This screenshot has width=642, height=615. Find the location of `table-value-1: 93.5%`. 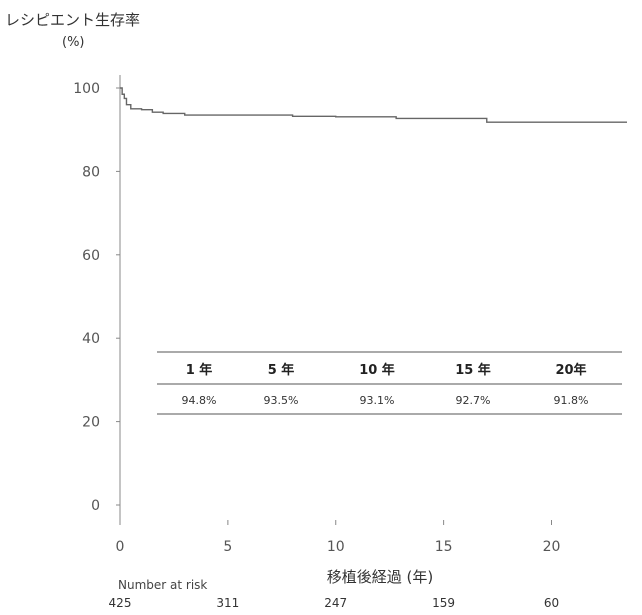

table-value-1: 93.5% is located at coordinates (281, 400).